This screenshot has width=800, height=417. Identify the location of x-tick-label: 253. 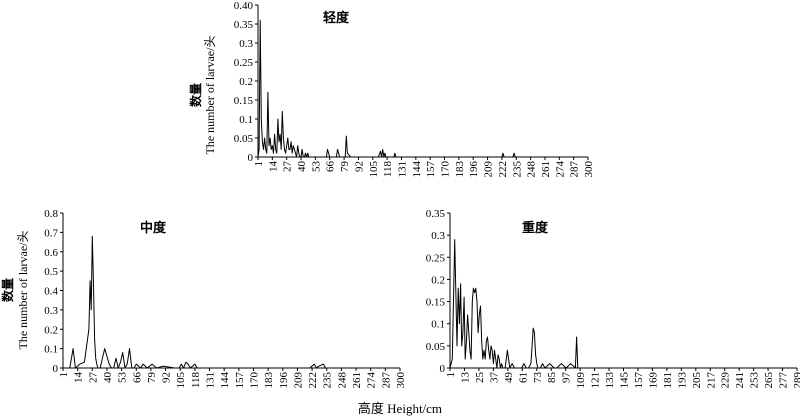
(755, 380).